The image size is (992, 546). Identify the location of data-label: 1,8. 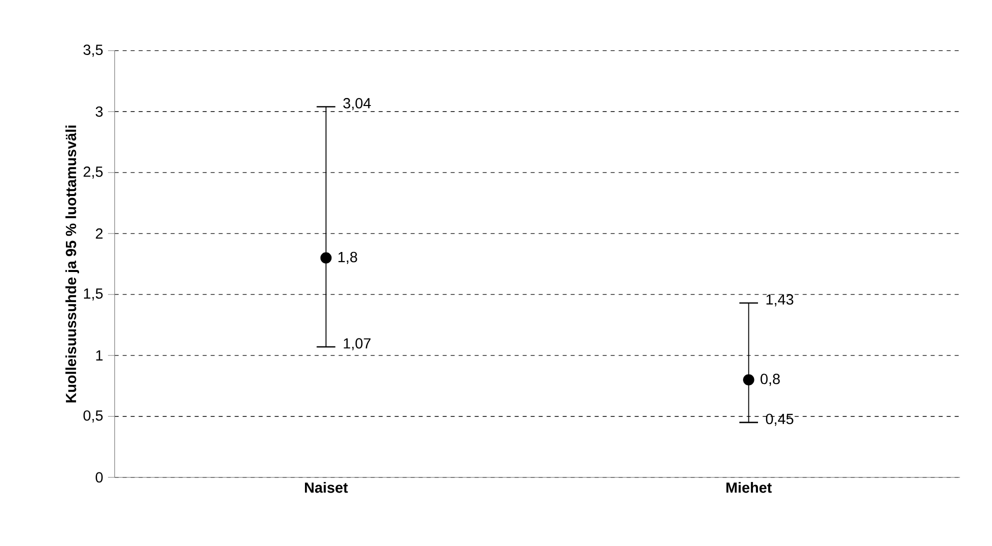
(348, 258).